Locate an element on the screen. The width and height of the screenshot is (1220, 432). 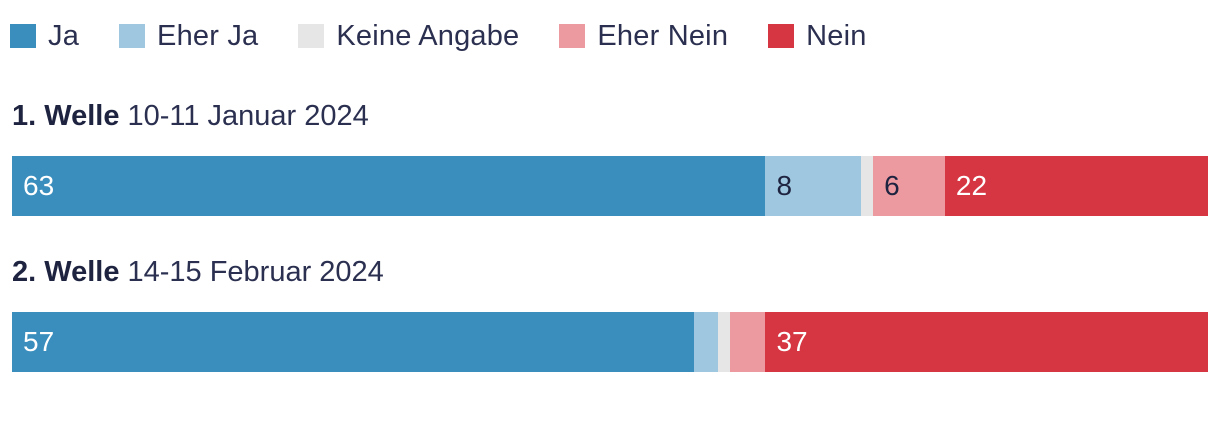
legend-item-eher-nein: Eher Nein is located at coordinates (643, 36).